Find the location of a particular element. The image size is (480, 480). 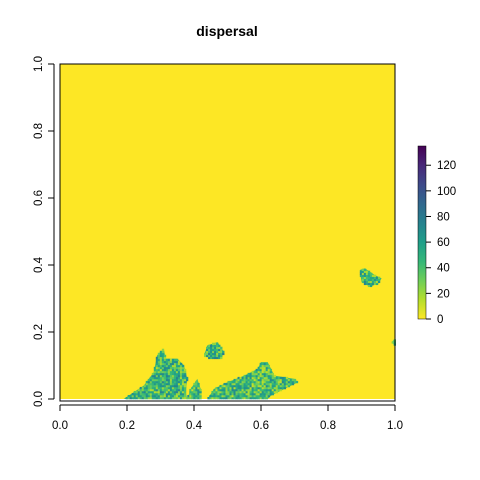

colorbar-tick-label: 120 is located at coordinates (446, 166).